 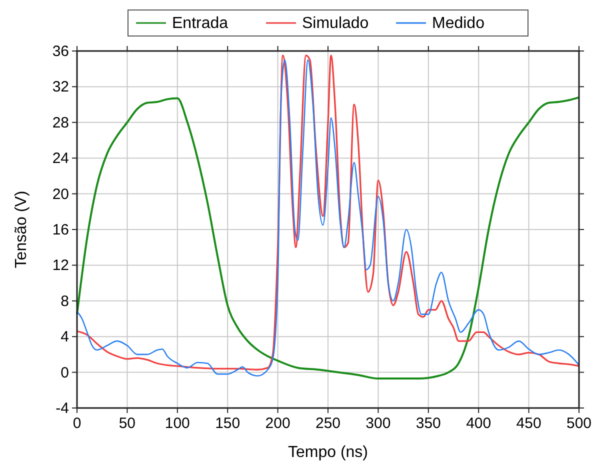 What do you see at coordinates (60, 265) in the screenshot?
I see `y-tick-label: 12` at bounding box center [60, 265].